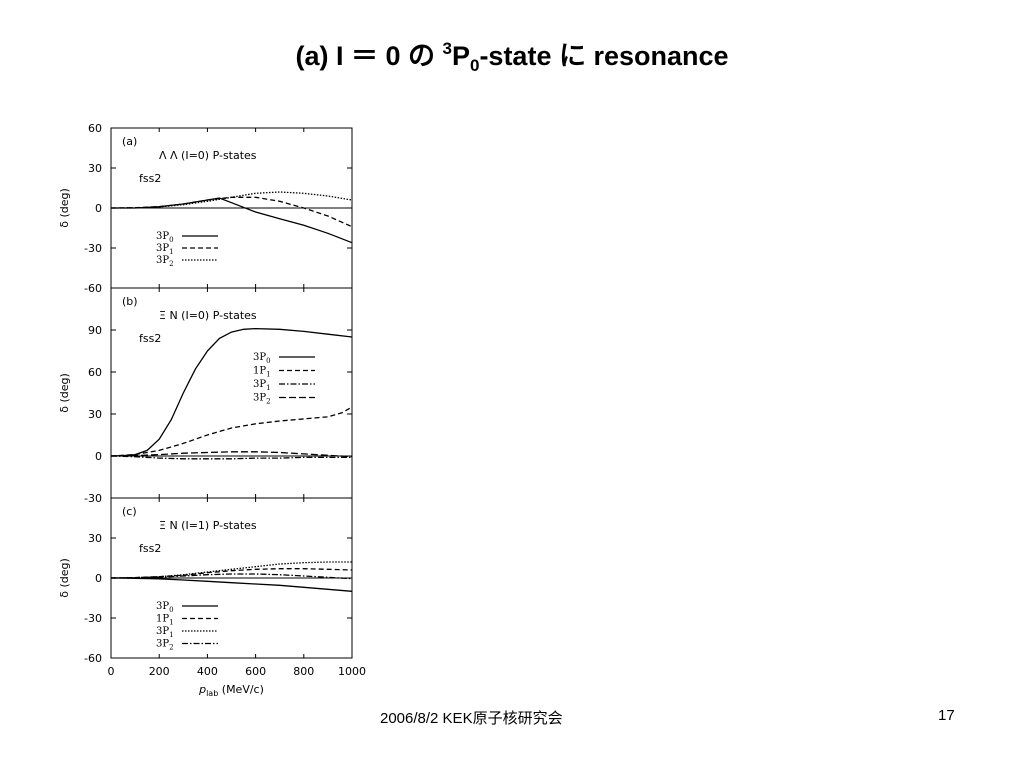  Describe the element at coordinates (129, 141) in the screenshot. I see `panel-label: (a)` at that location.